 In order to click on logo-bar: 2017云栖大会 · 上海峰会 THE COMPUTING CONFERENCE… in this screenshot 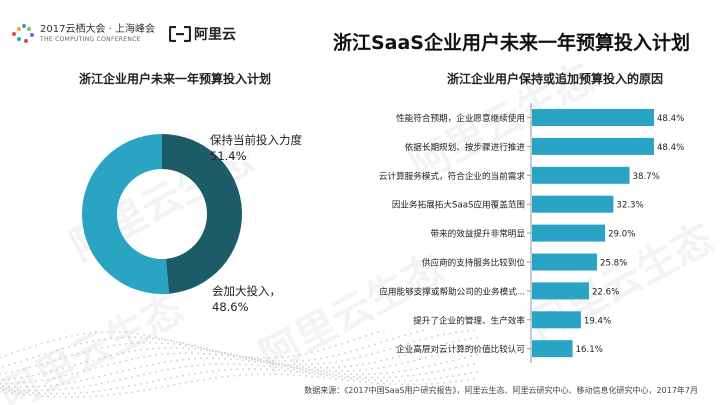, I will do `click(123, 34)`.